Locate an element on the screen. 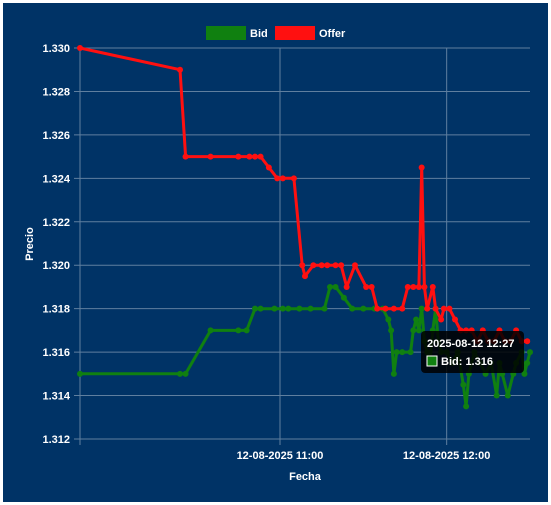  legend-item-bid: Bid is located at coordinates (237, 33).